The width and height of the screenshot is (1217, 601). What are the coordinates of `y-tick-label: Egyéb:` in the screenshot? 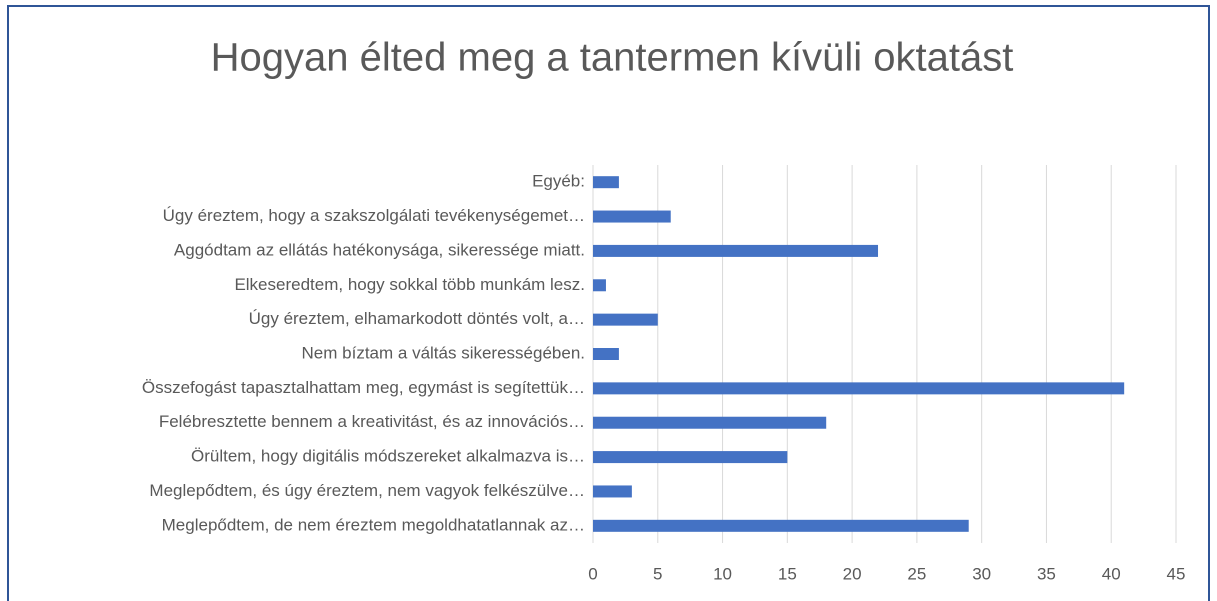 It's located at (558, 181).